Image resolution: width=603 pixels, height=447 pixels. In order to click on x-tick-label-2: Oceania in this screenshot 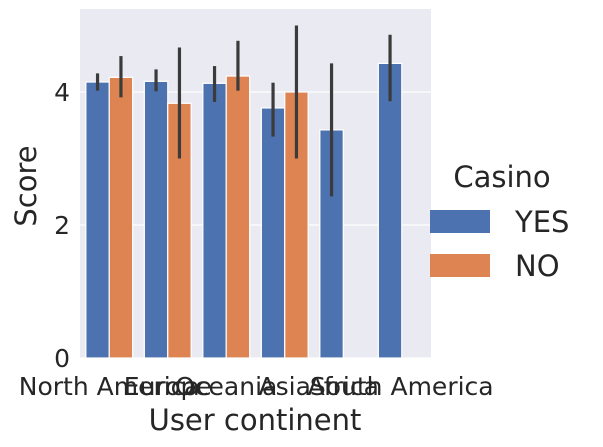, I will do `click(226, 386)`.